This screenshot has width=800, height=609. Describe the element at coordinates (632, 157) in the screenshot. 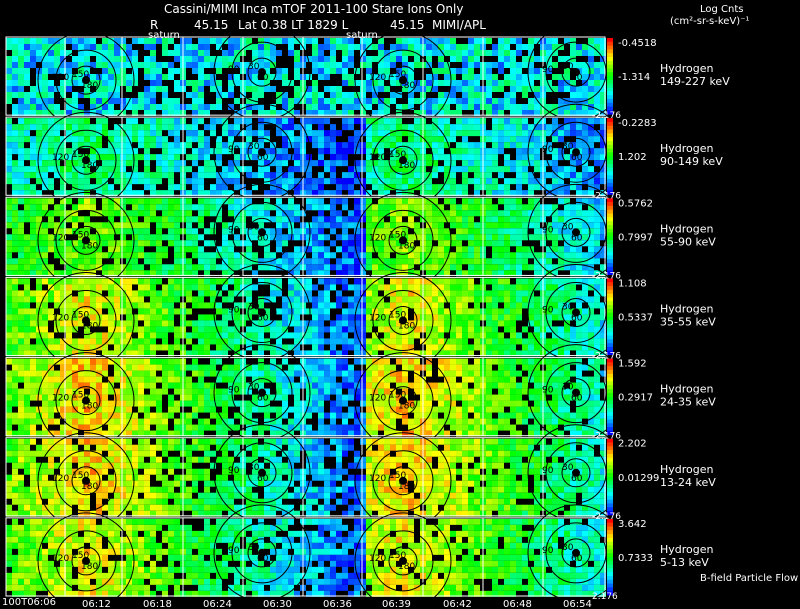

I see `colorbar-mid-label: 1.202` at that location.